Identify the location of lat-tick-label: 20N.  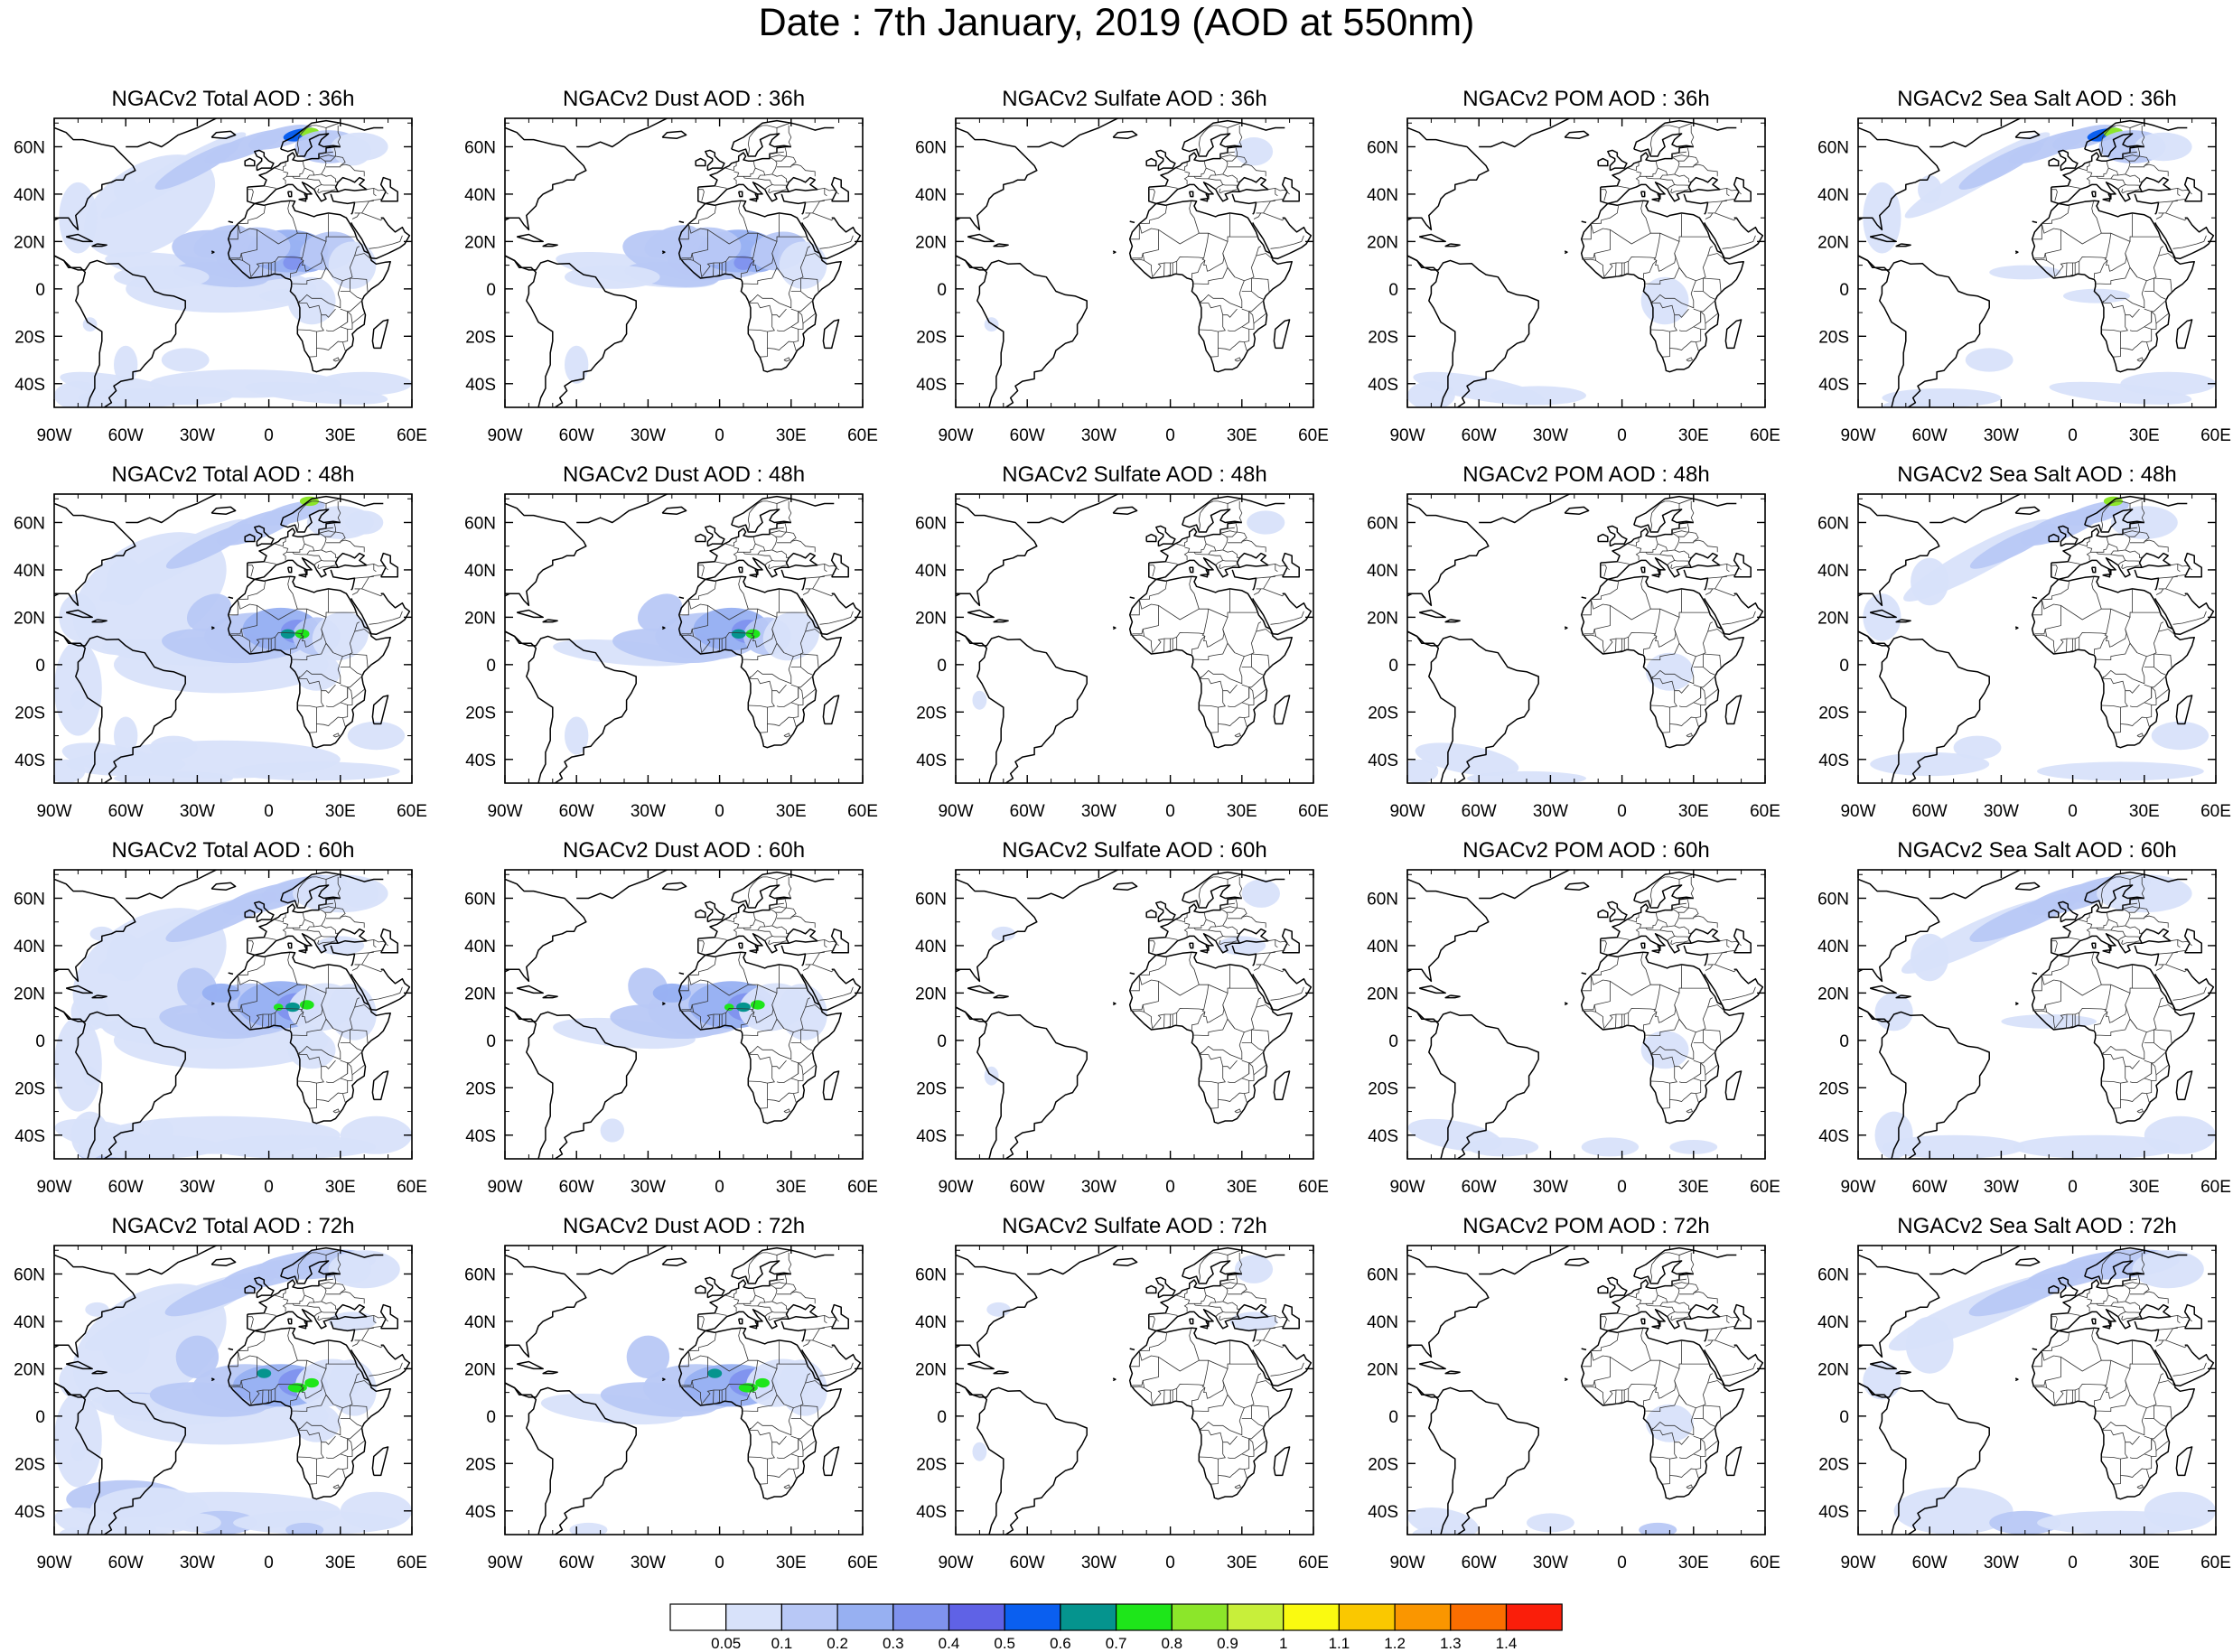
(1382, 994).